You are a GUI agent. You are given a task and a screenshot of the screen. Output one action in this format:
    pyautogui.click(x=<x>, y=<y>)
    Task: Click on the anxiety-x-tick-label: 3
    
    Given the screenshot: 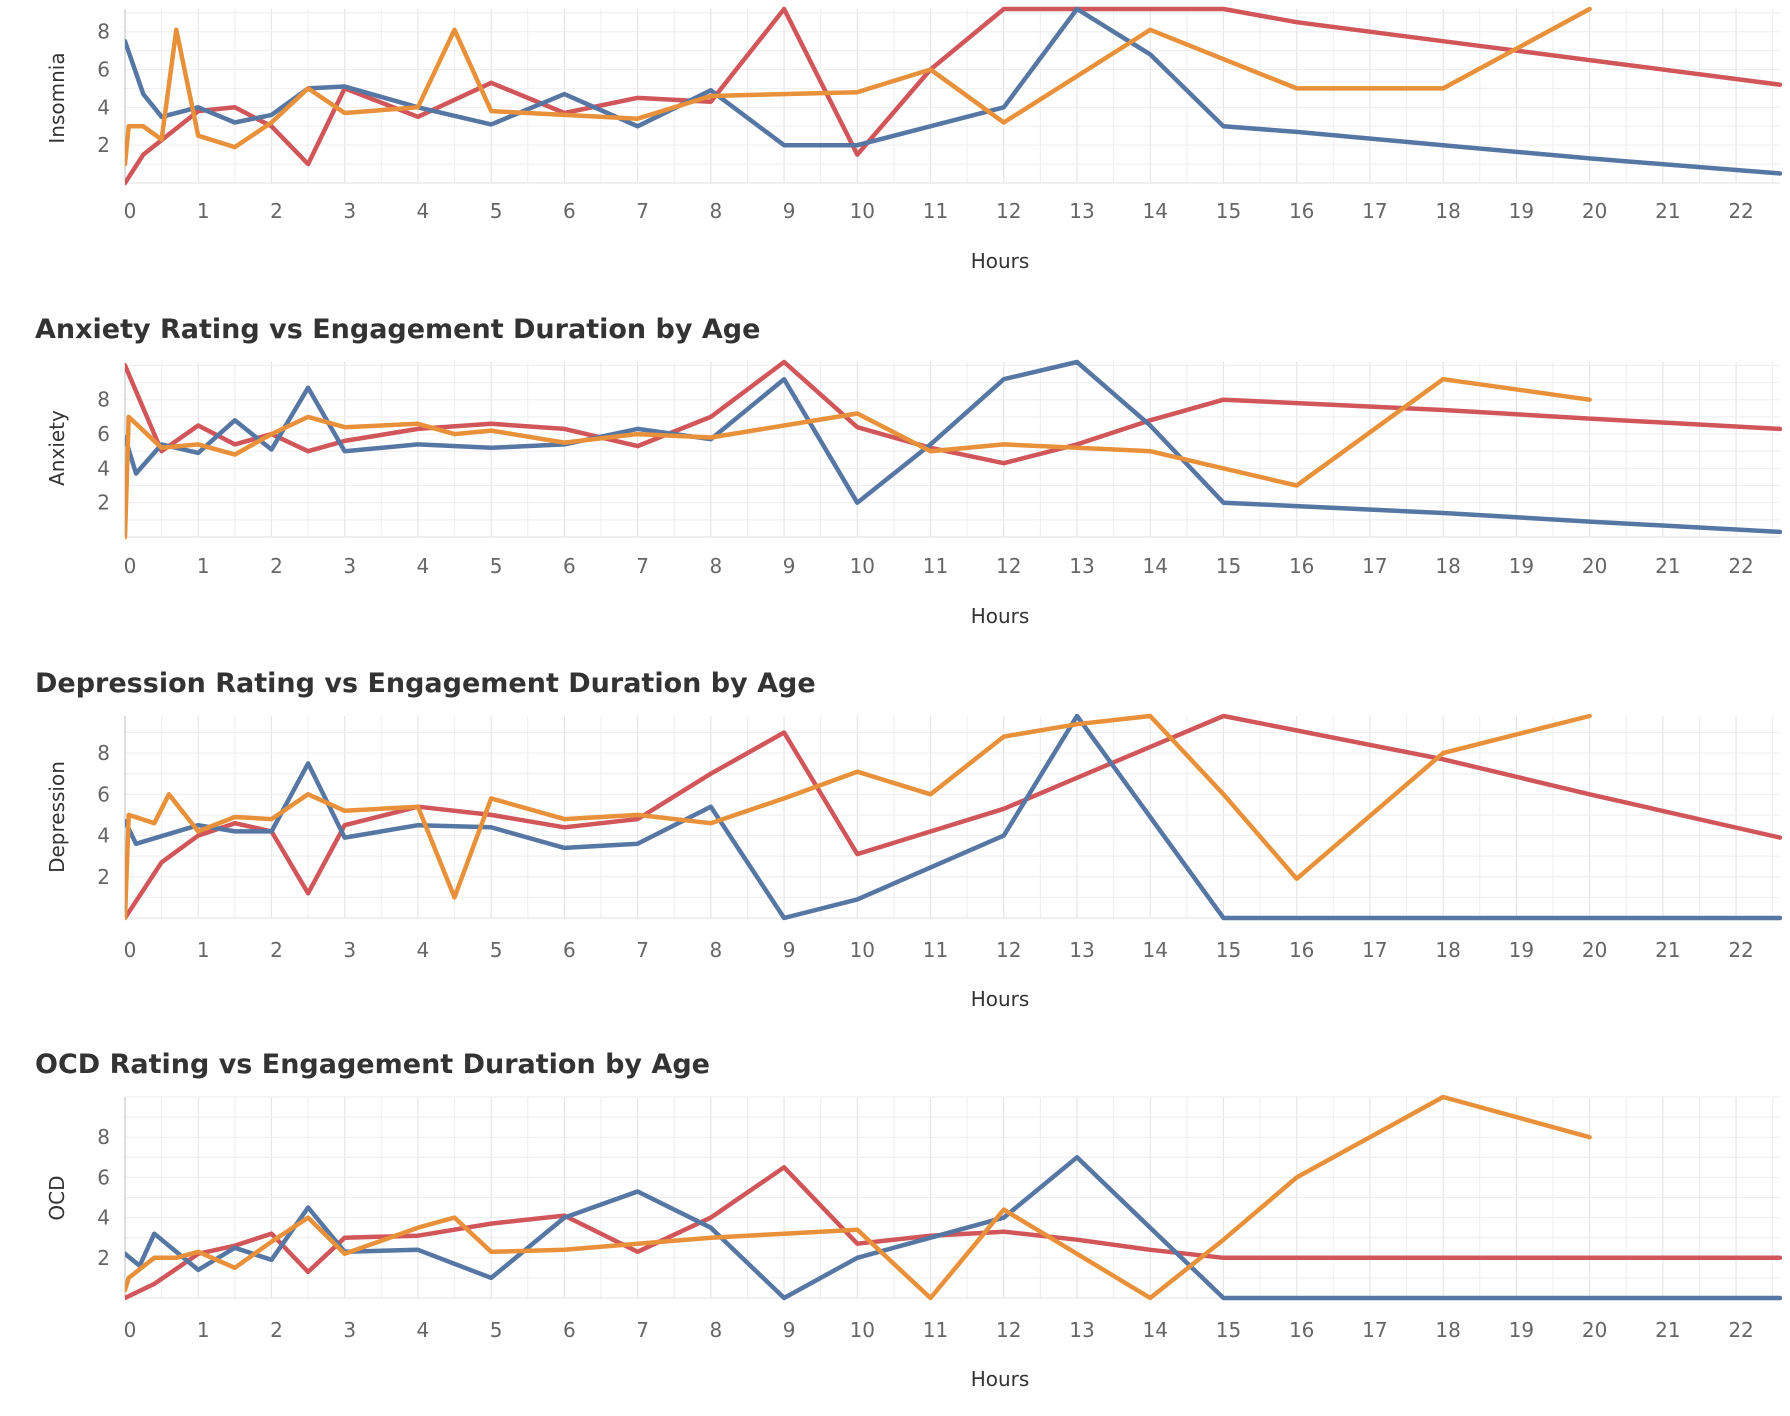 What is the action you would take?
    pyautogui.click(x=349, y=566)
    